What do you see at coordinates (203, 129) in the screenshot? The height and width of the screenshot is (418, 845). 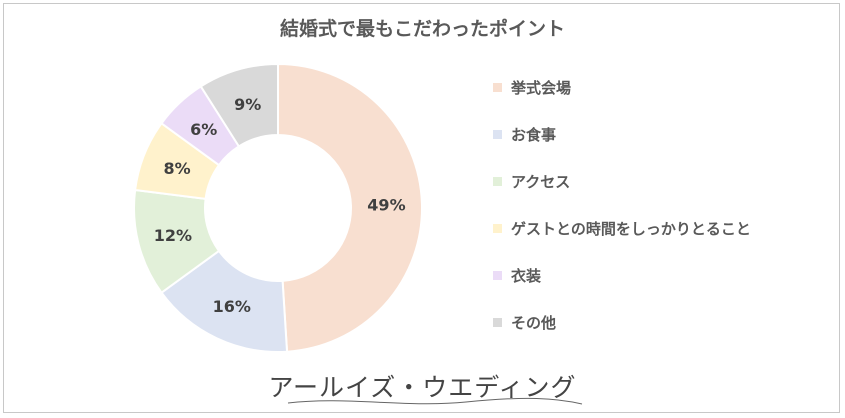 I see `slice-value-label: 6%` at bounding box center [203, 129].